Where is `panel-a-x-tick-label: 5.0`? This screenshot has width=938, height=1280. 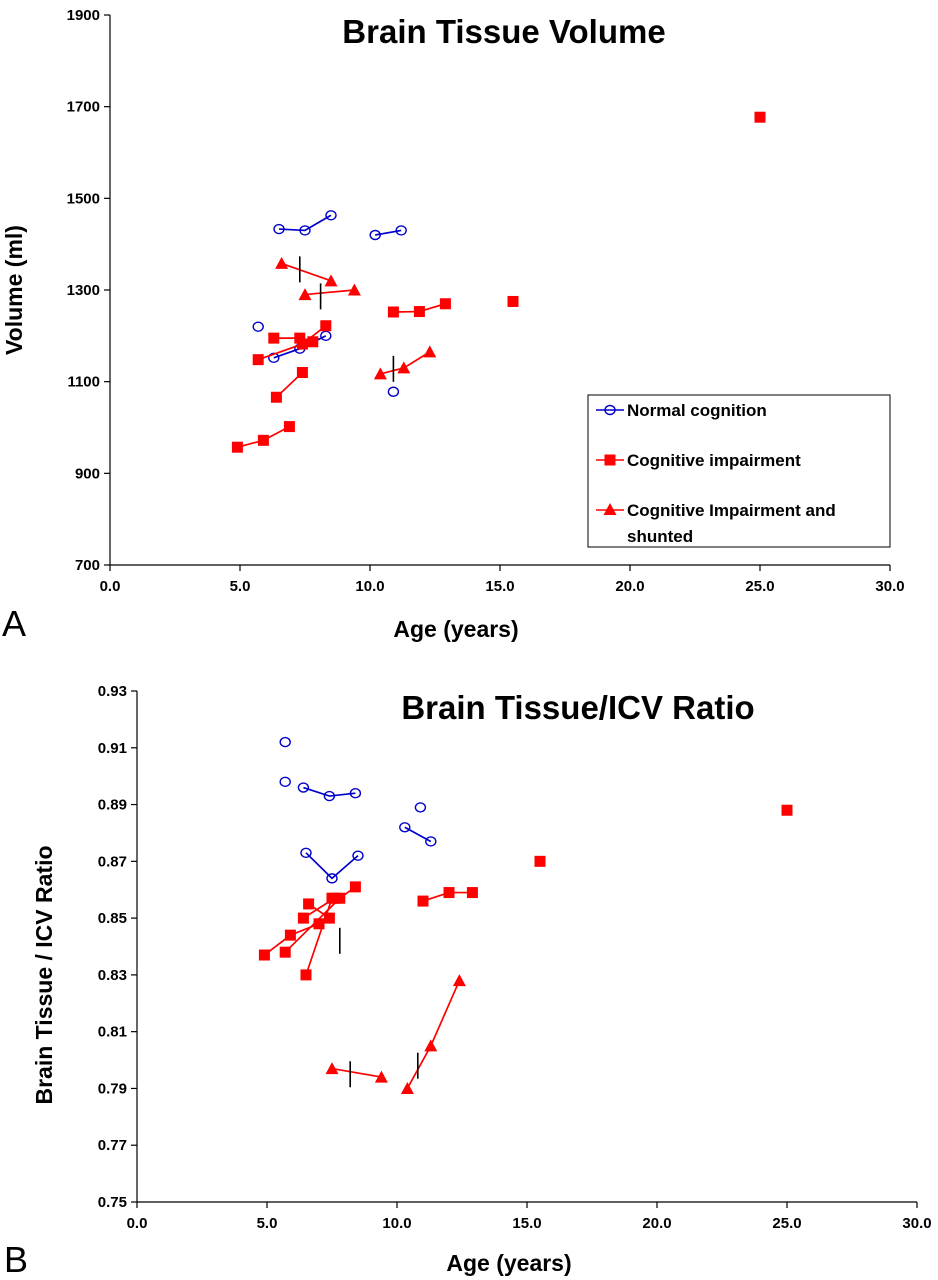 panel-a-x-tick-label: 5.0 is located at coordinates (240, 586).